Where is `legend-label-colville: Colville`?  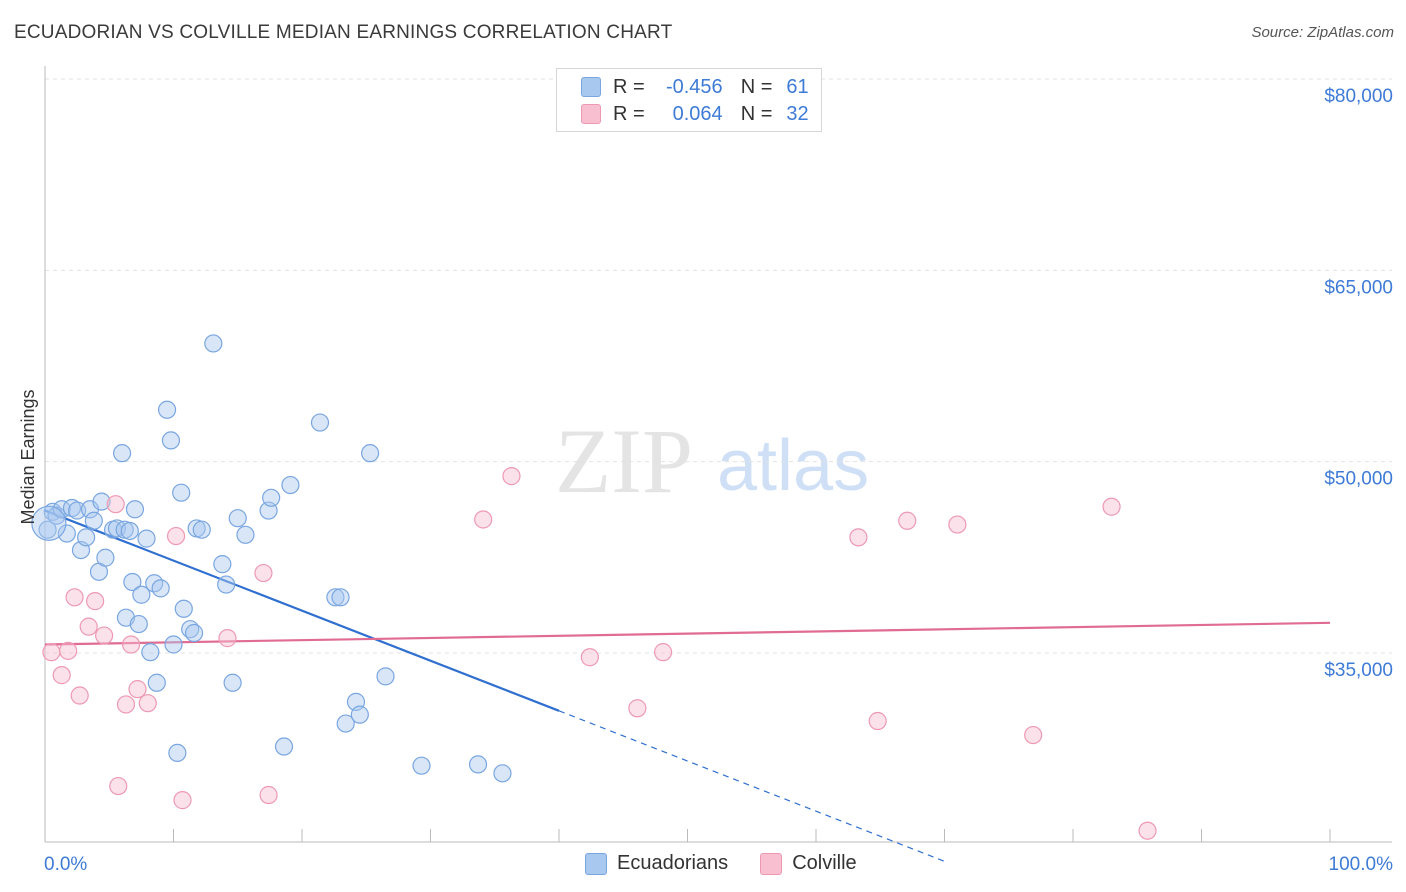
legend-label-colville: Colville is located at coordinates (824, 863).